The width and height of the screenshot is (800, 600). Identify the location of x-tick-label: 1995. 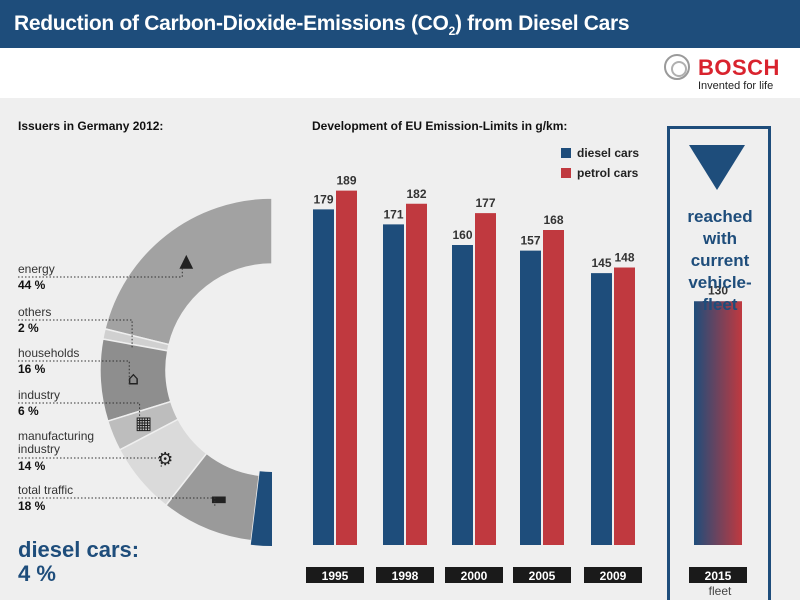
(335, 576).